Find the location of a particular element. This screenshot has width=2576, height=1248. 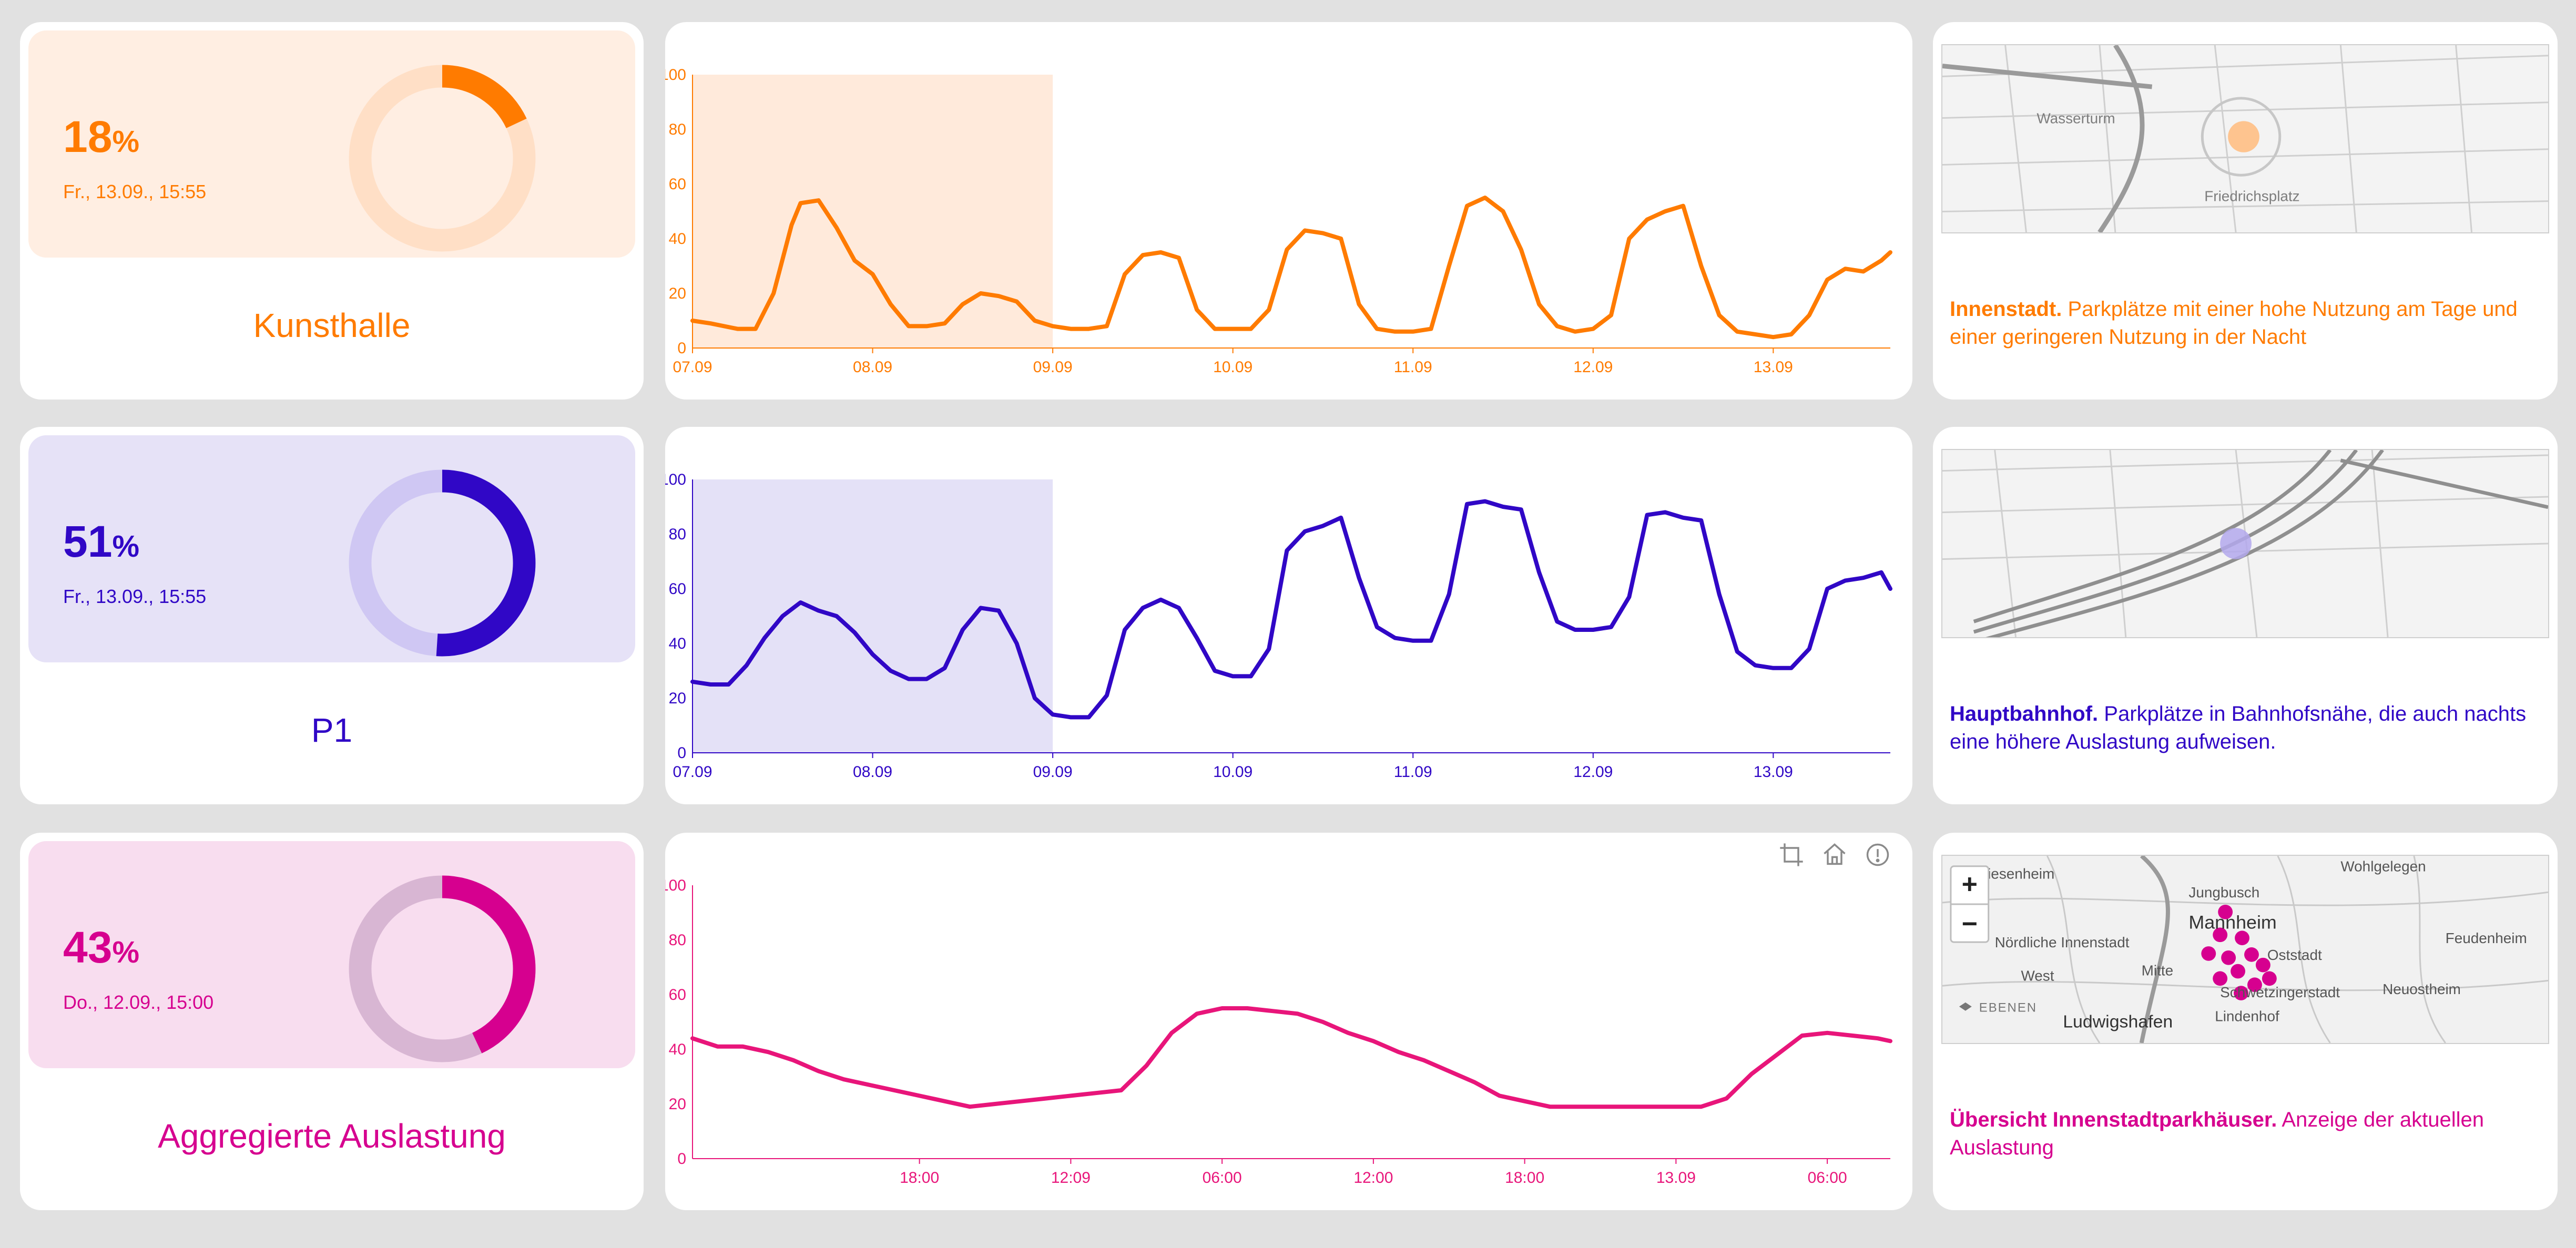

map-thumbnail: Wasserturm Friedrichsplatz is located at coordinates (2245, 138).